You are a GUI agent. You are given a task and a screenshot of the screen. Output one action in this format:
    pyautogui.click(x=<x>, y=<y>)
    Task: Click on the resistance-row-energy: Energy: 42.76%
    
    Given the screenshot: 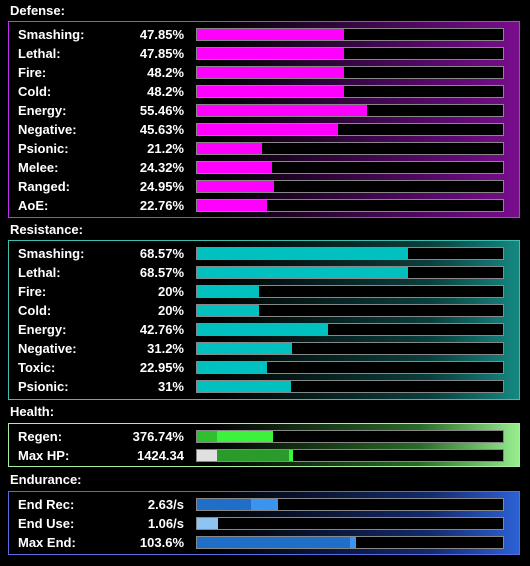 What is the action you would take?
    pyautogui.click(x=264, y=329)
    